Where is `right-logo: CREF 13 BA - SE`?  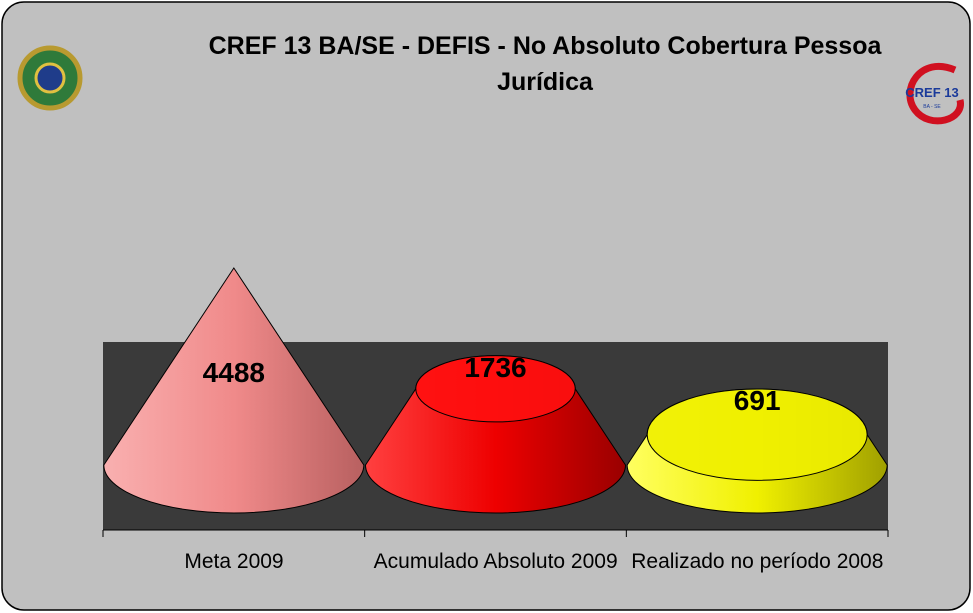
right-logo: CREF 13 BA - SE is located at coordinates (934, 93).